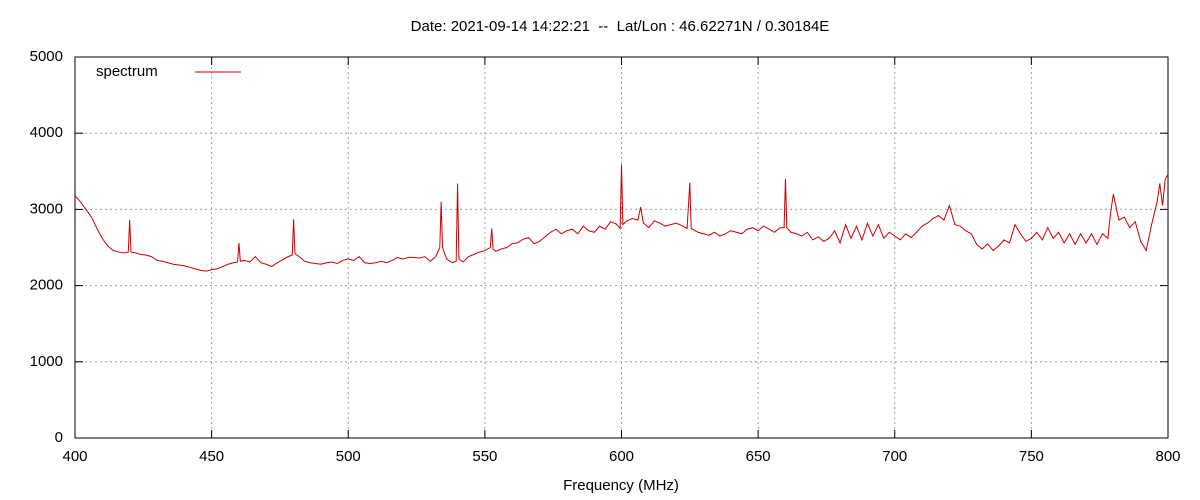  I want to click on x-tick-label: 500, so click(348, 456).